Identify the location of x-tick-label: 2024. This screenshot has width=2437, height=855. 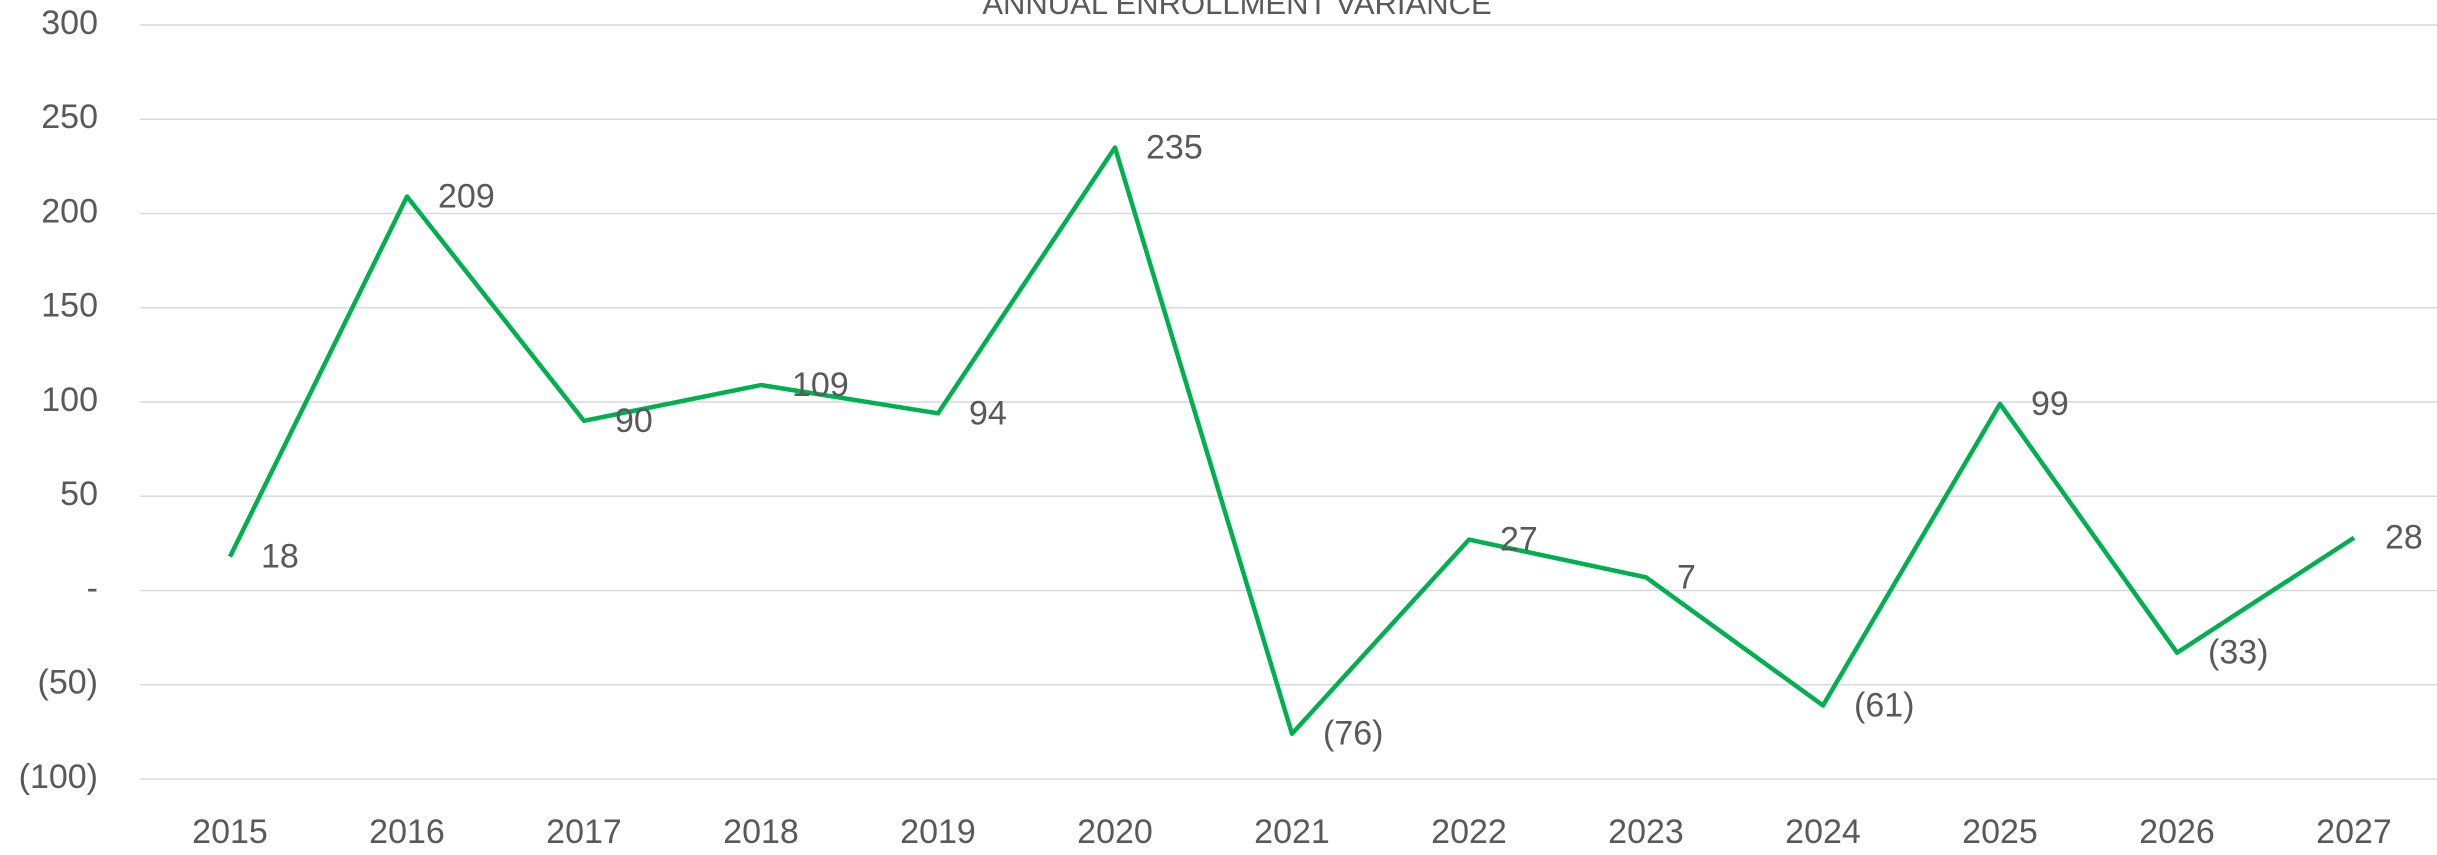
(1823, 832).